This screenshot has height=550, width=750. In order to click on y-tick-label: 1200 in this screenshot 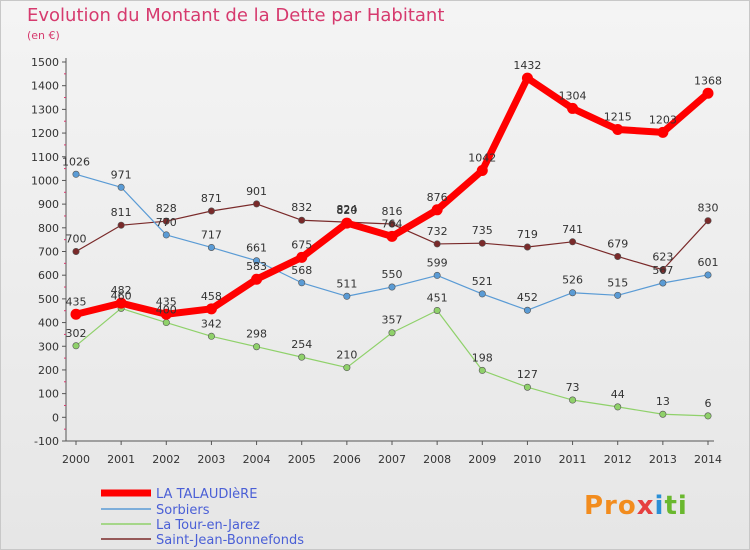, I will do `click(45, 133)`.